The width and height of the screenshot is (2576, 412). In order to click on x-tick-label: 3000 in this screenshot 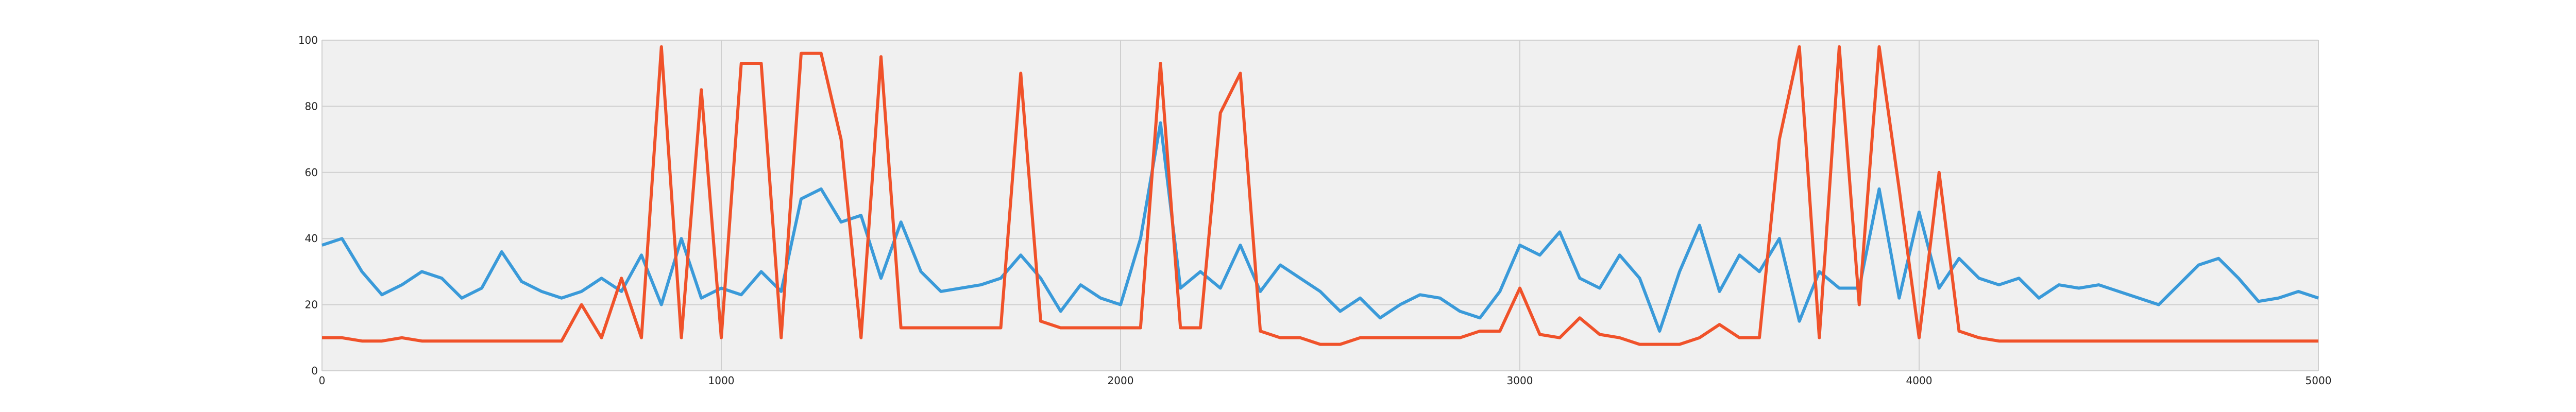, I will do `click(1520, 380)`.